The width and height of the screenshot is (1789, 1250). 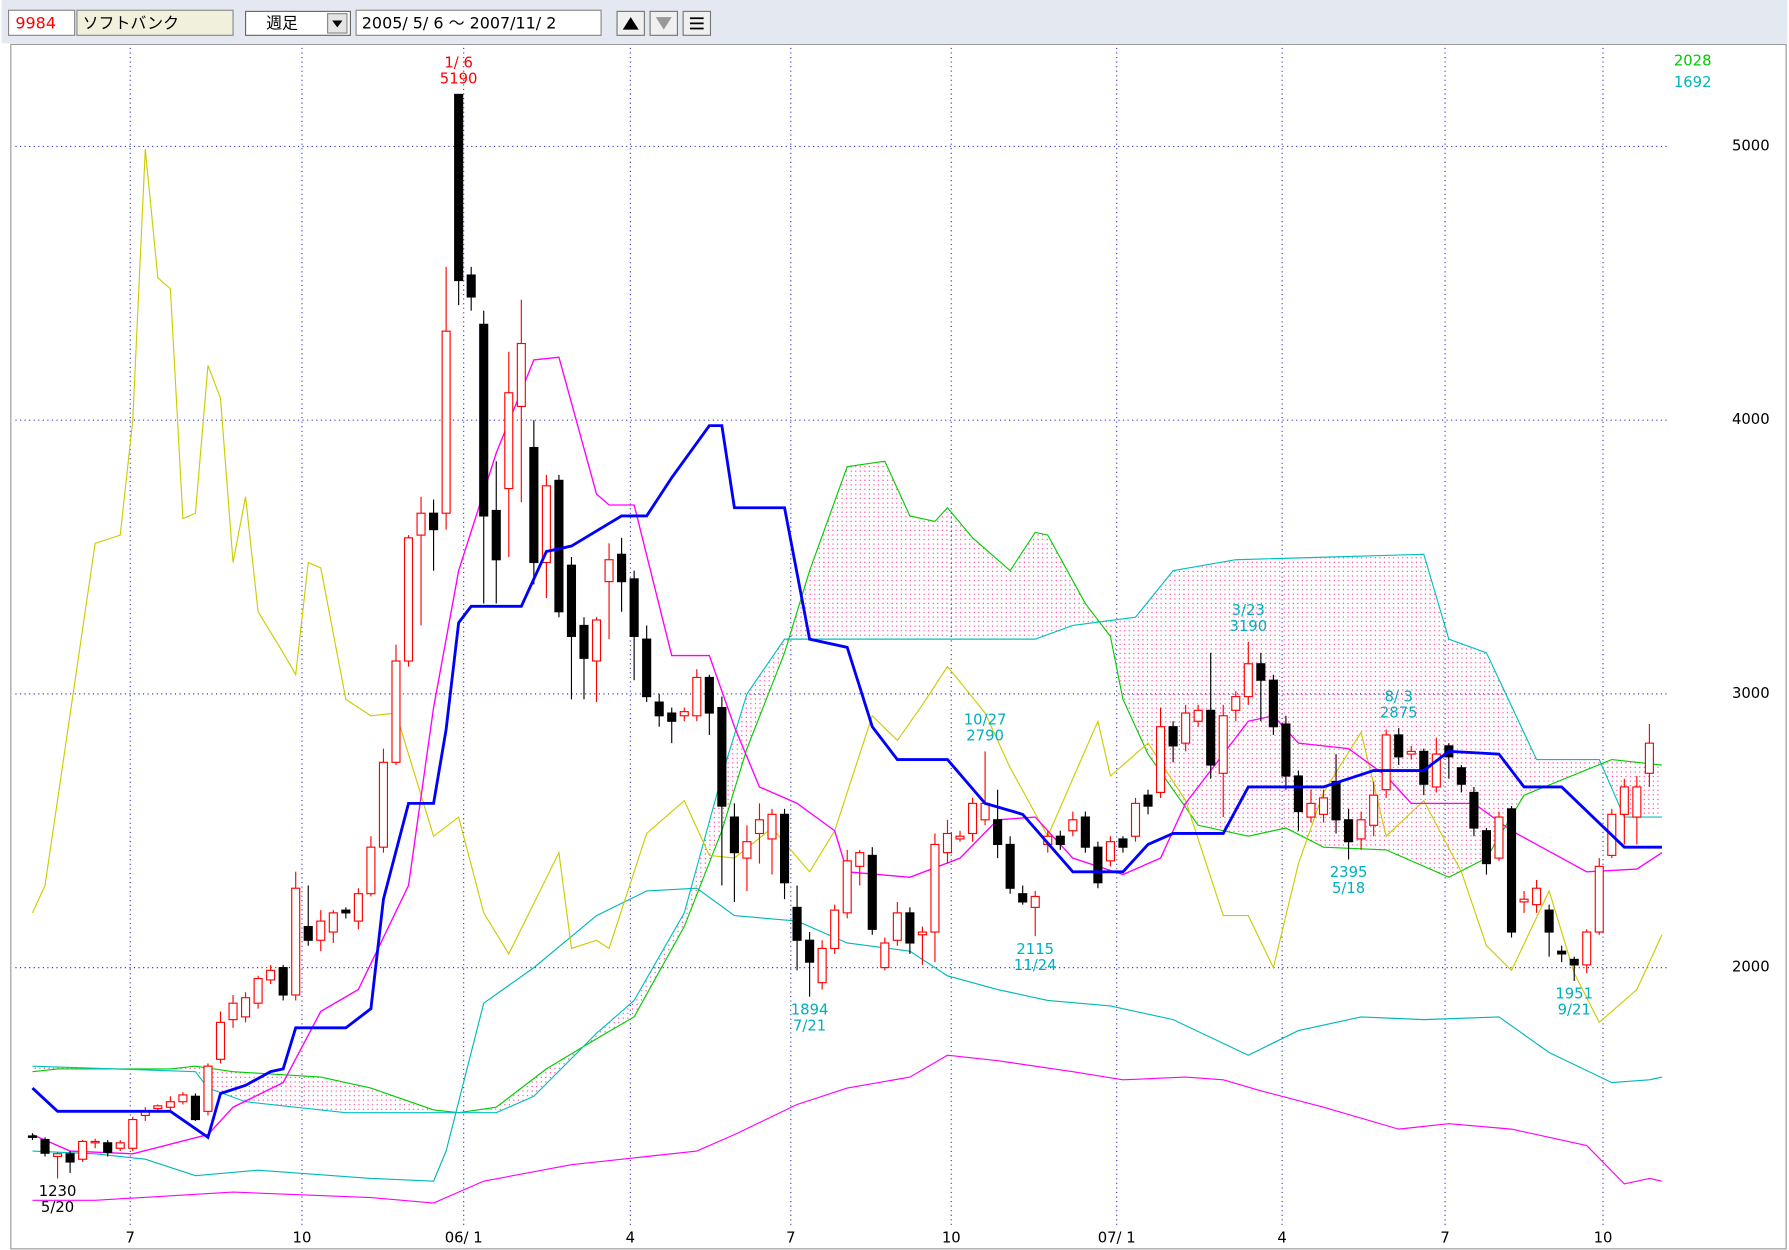 What do you see at coordinates (57, 1207) in the screenshot?
I see `annotation-date: 5/20` at bounding box center [57, 1207].